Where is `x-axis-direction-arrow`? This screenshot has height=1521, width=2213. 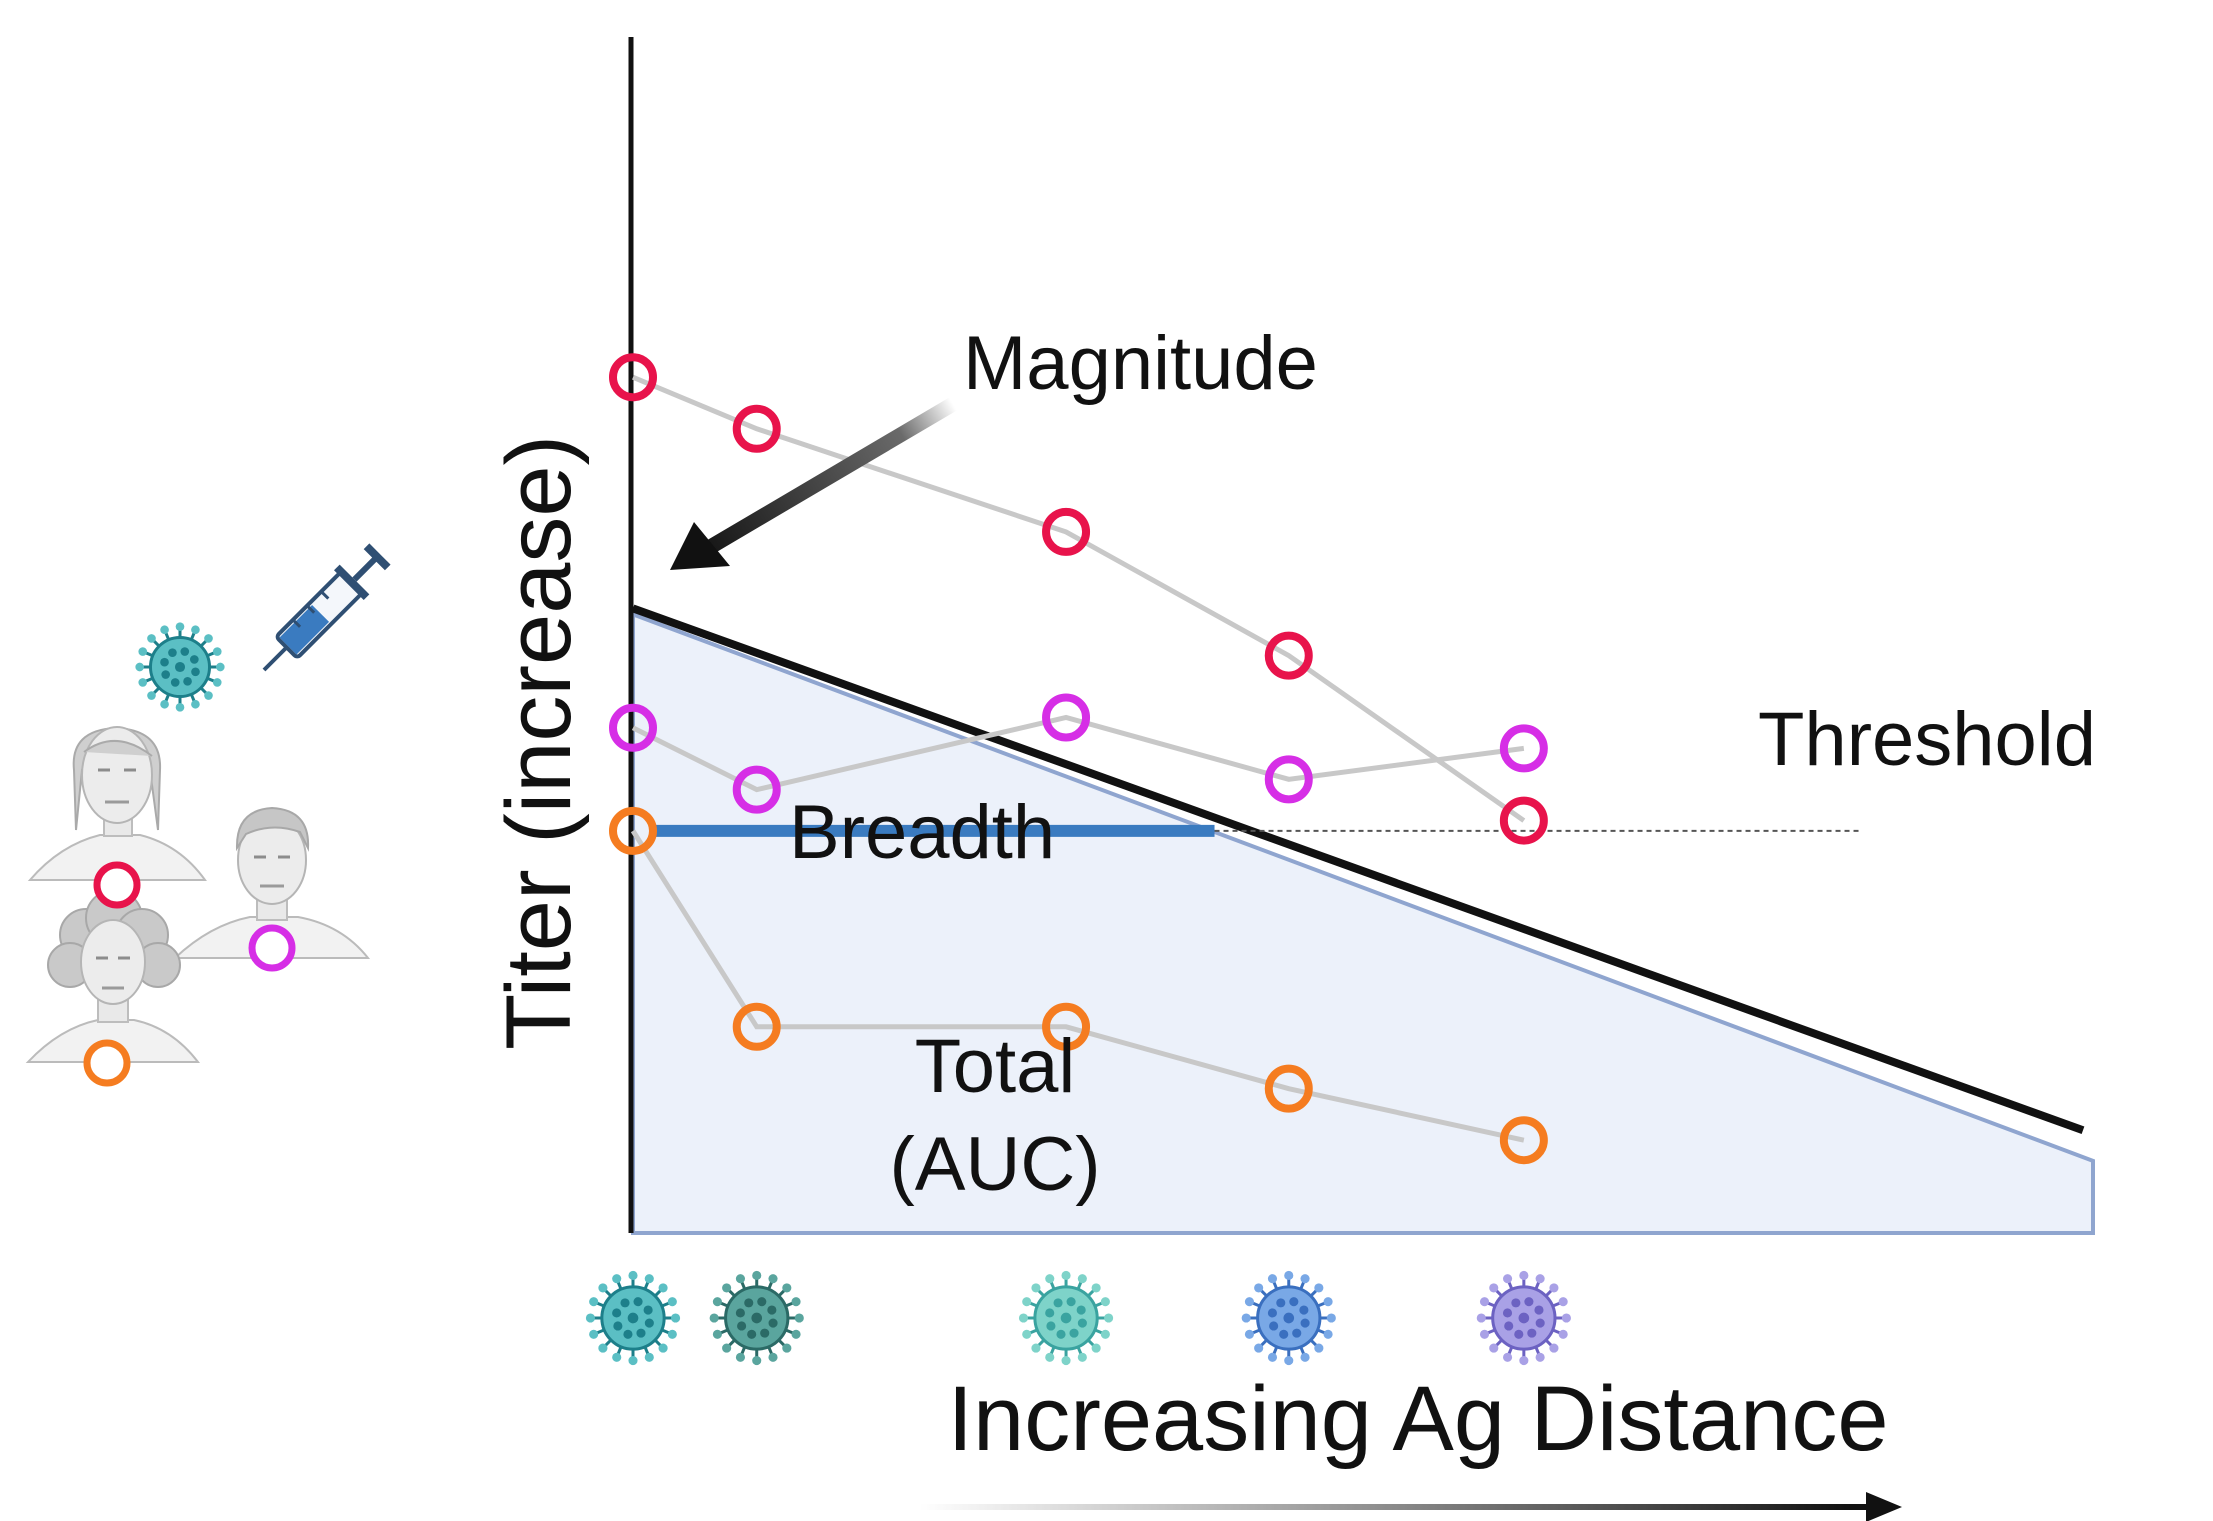 x-axis-direction-arrow is located at coordinates (1411, 1506).